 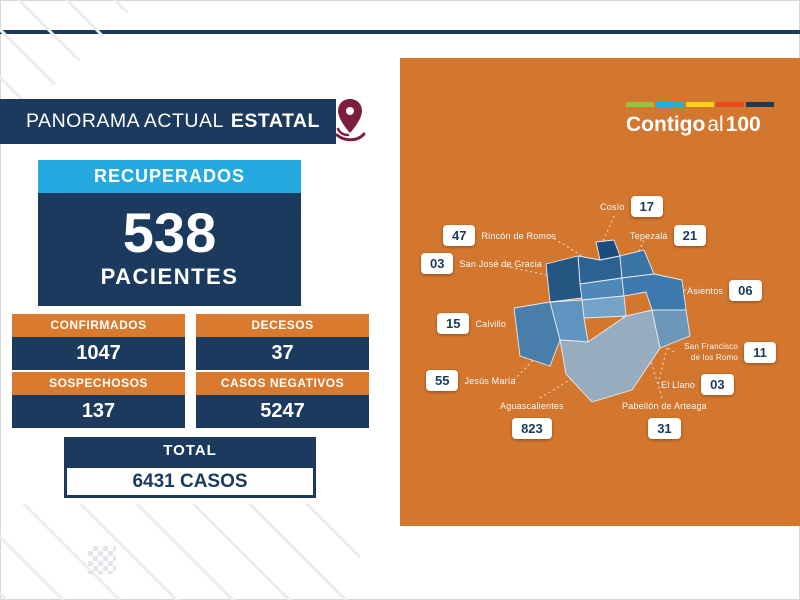 What do you see at coordinates (282, 325) in the screenshot?
I see `stat-label: DECESOS` at bounding box center [282, 325].